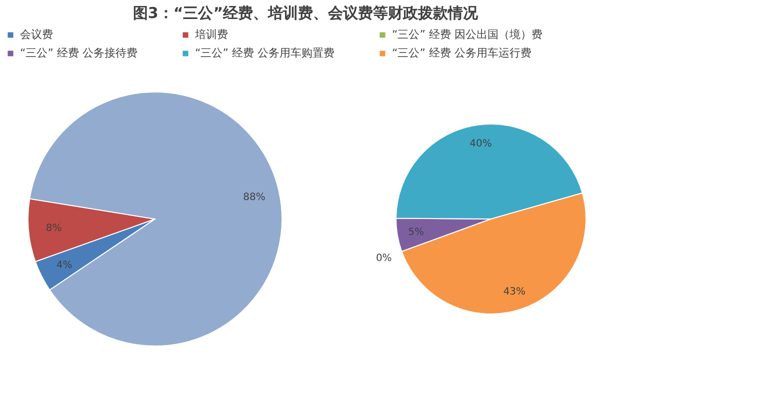  Describe the element at coordinates (384, 258) in the screenshot. I see `text: 0%` at that location.